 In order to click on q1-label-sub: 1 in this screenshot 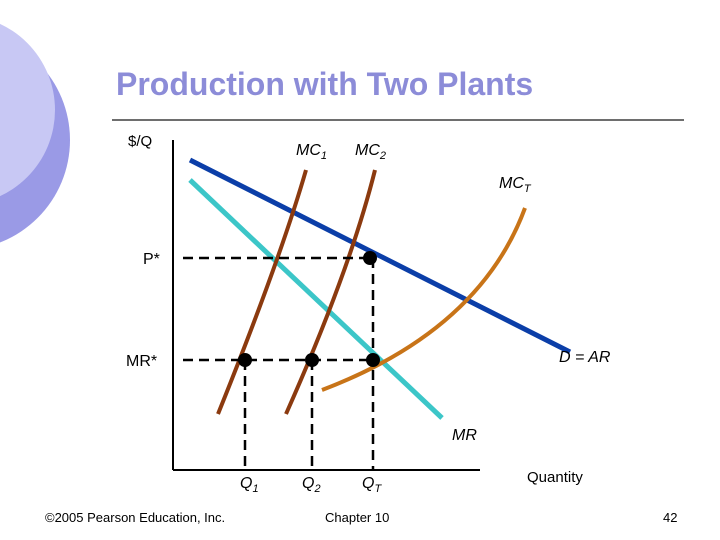, I will do `click(255, 489)`.